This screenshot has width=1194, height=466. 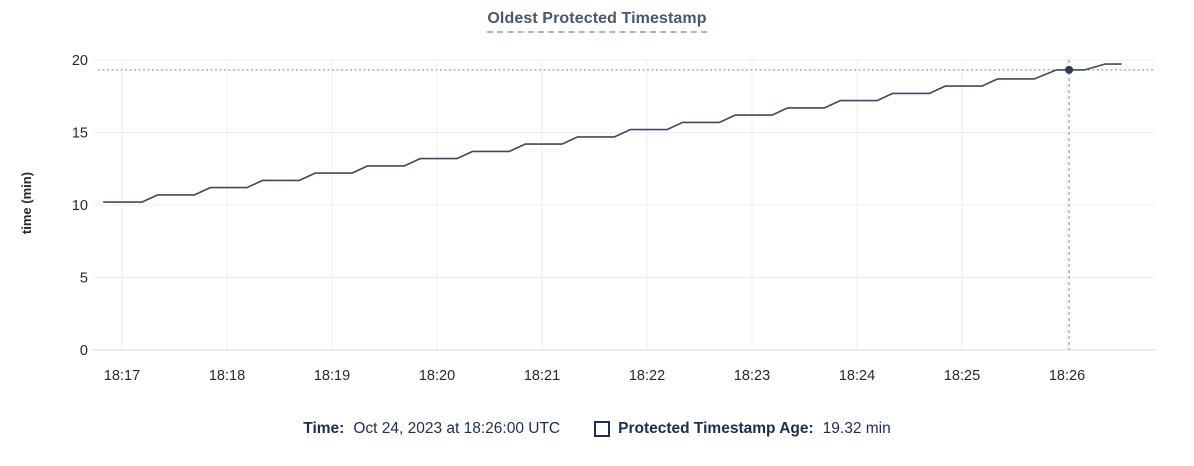 What do you see at coordinates (962, 376) in the screenshot?
I see `x-tick-label: 18:25` at bounding box center [962, 376].